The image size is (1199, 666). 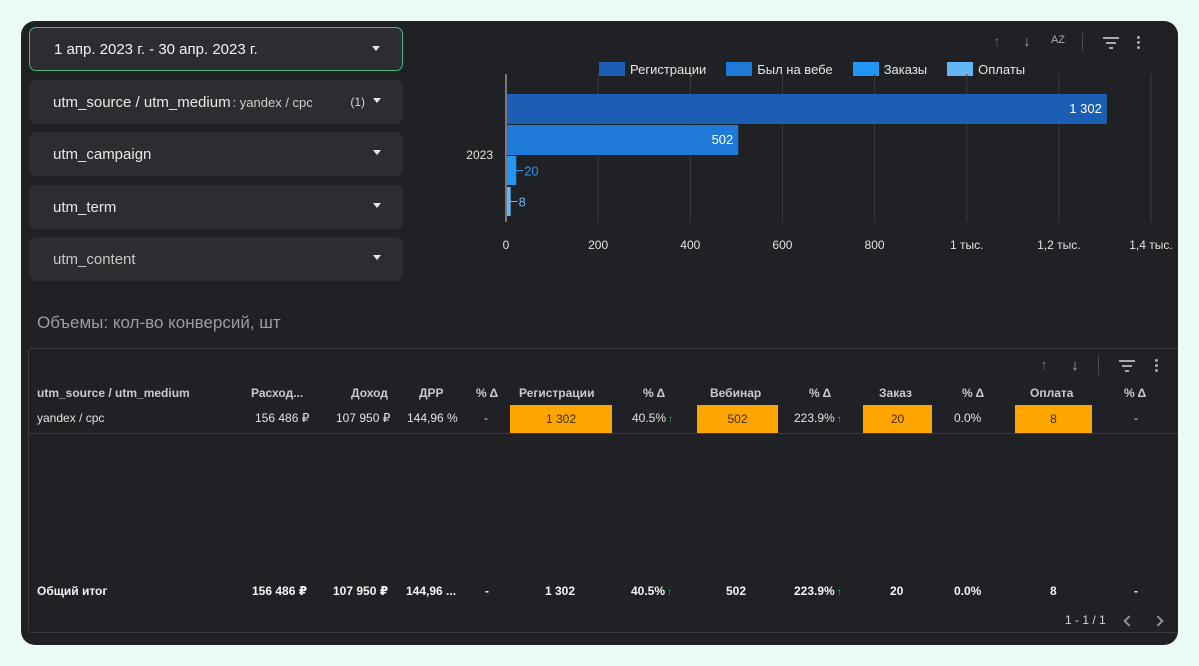 I want to click on total-payment: 8, so click(x=1053, y=591).